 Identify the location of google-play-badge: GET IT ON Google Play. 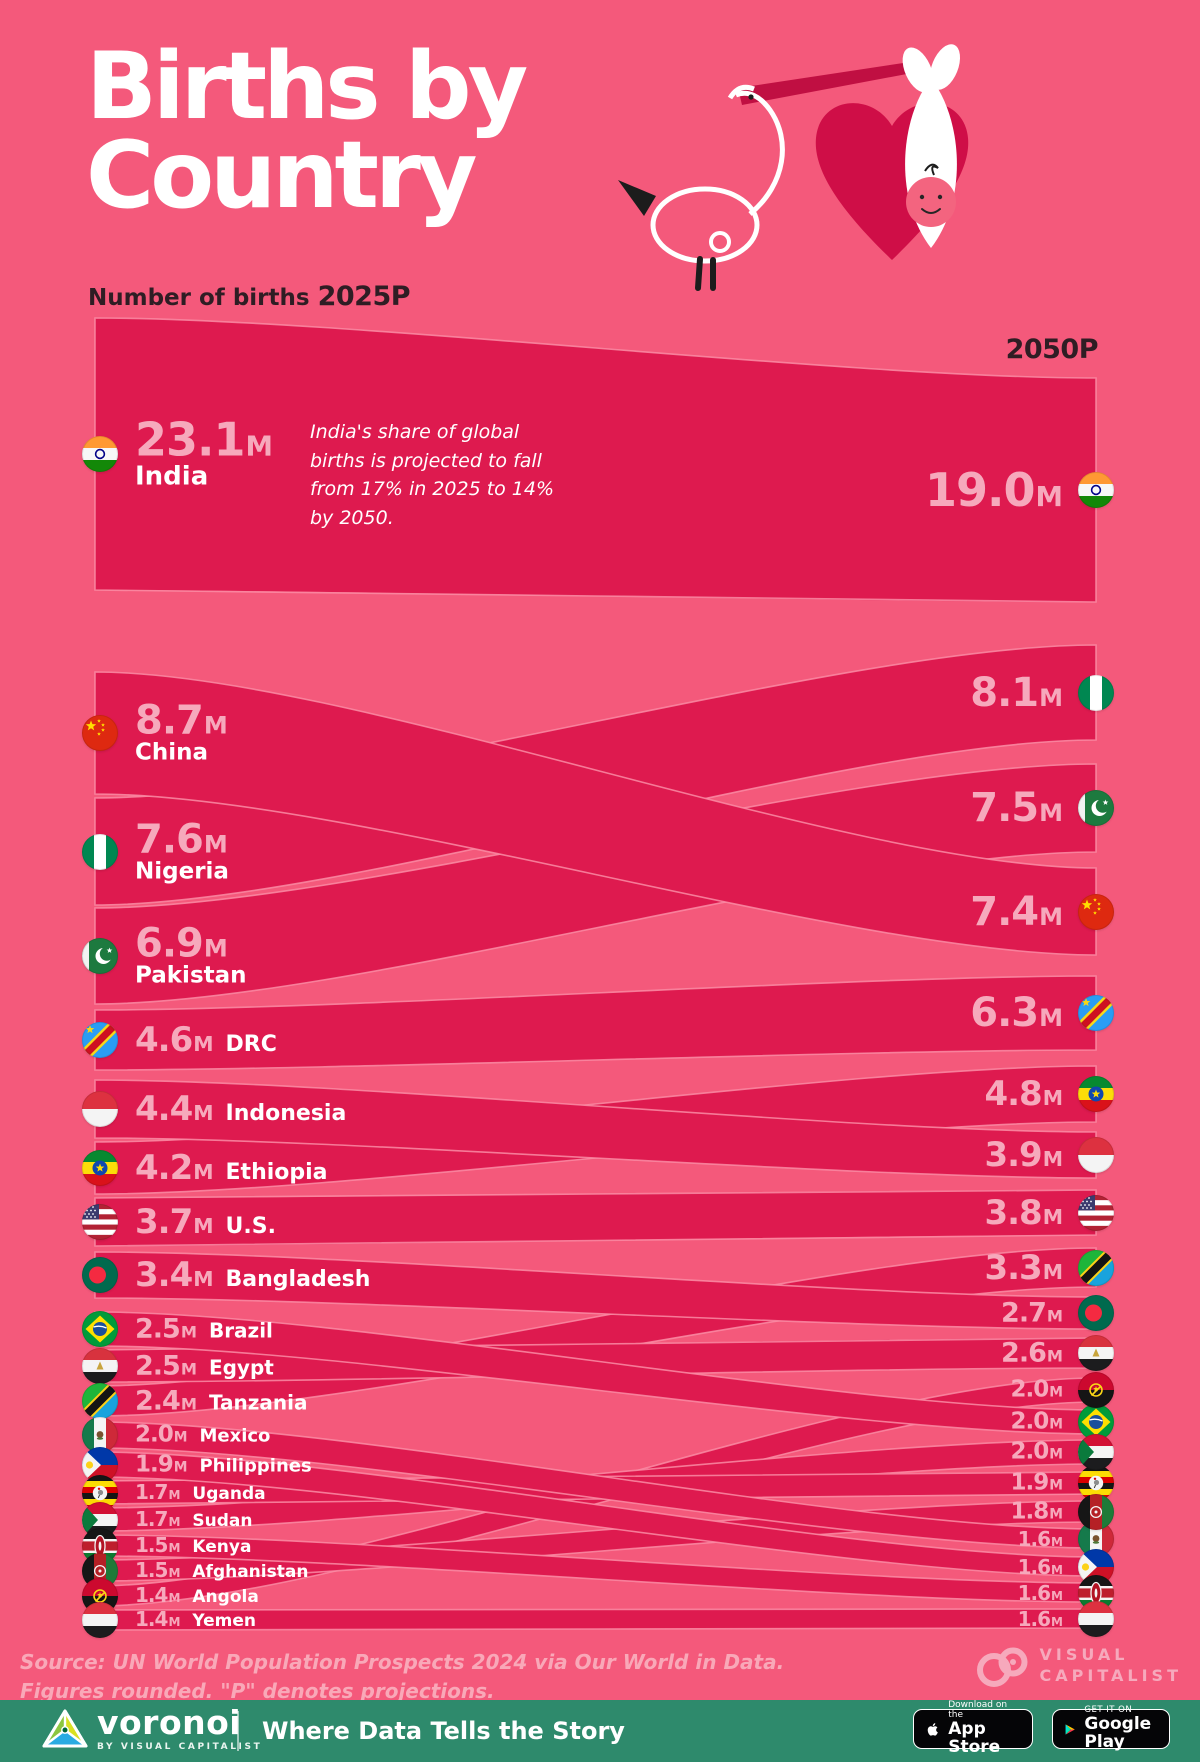
(1111, 1728).